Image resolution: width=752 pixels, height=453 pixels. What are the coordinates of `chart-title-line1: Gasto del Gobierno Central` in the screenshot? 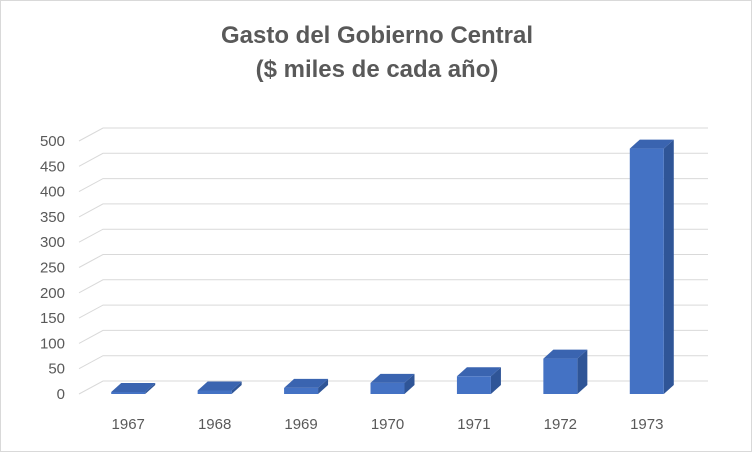 It's located at (377, 35).